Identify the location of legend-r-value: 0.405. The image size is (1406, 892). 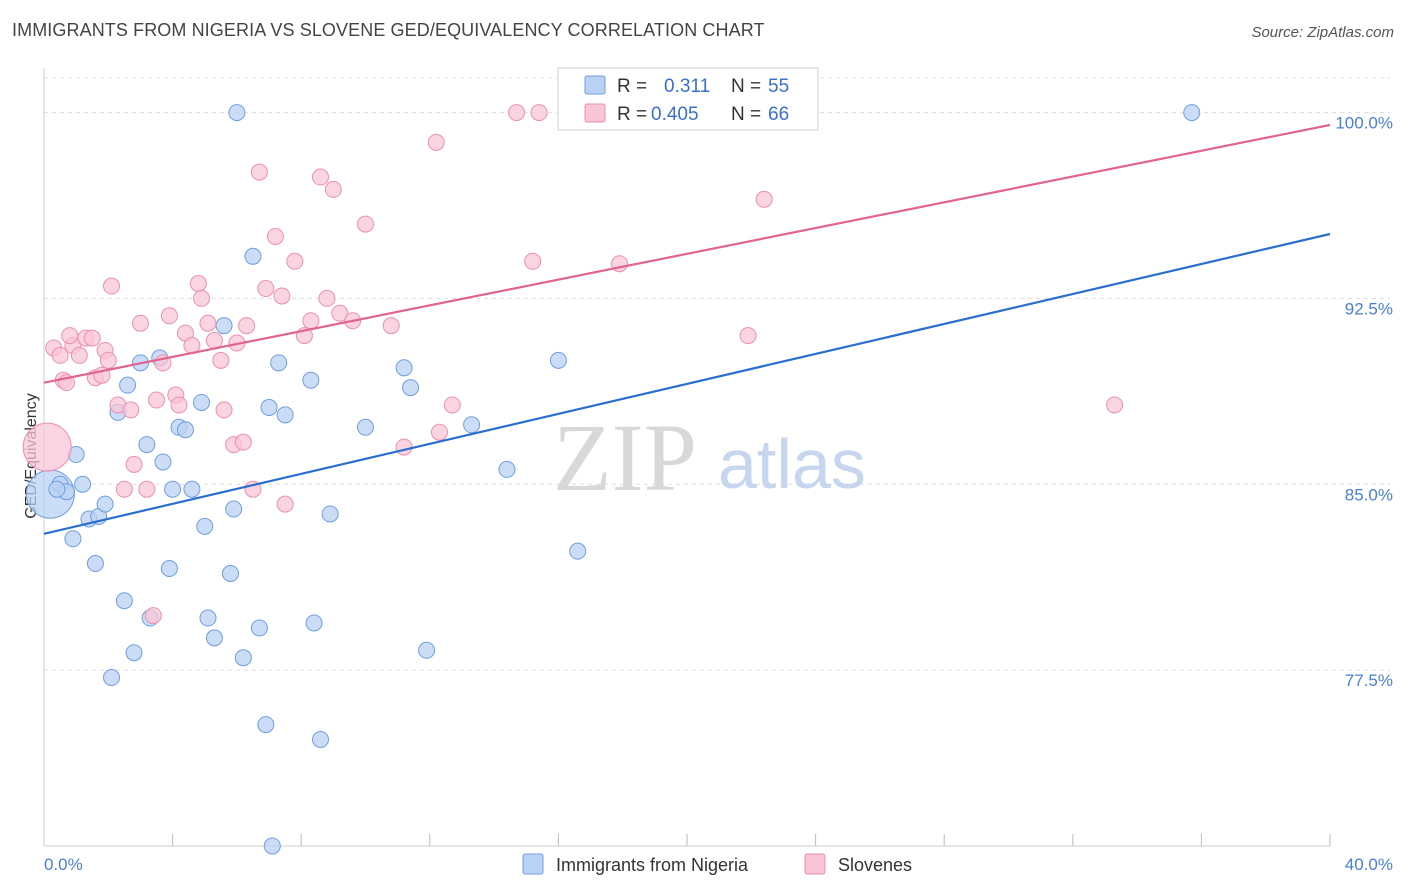
(675, 114).